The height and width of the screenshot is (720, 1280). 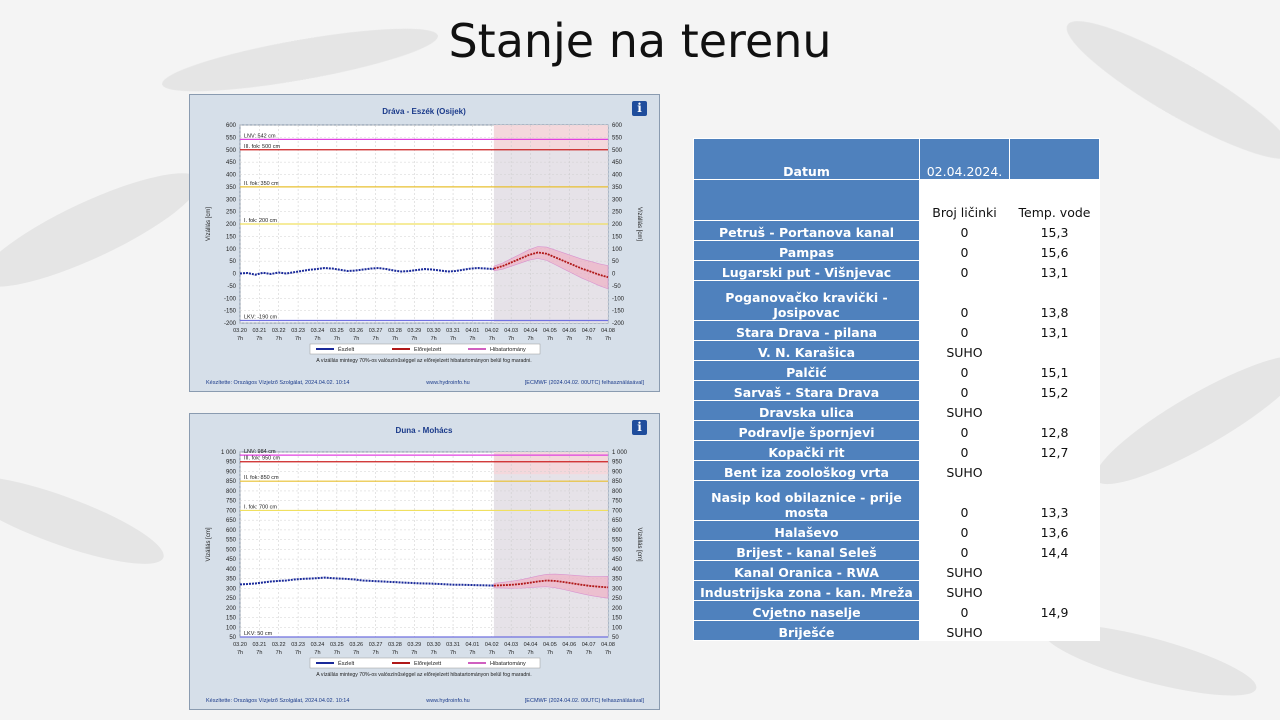 I want to click on y-tick-left: 850, so click(x=231, y=482).